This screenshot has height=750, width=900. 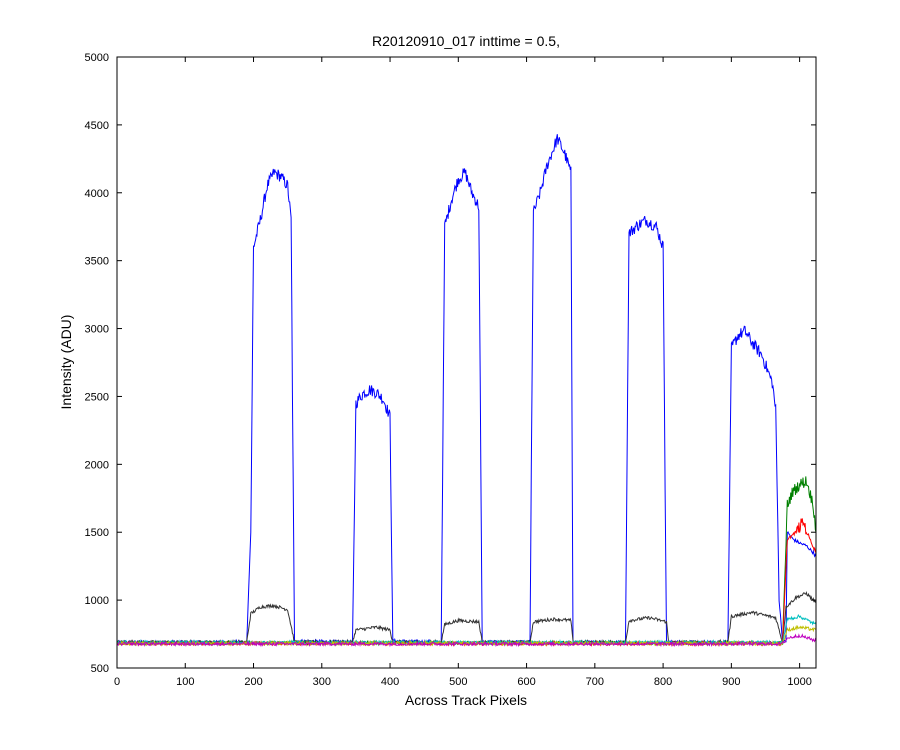 What do you see at coordinates (322, 682) in the screenshot?
I see `x-tick-label: 300` at bounding box center [322, 682].